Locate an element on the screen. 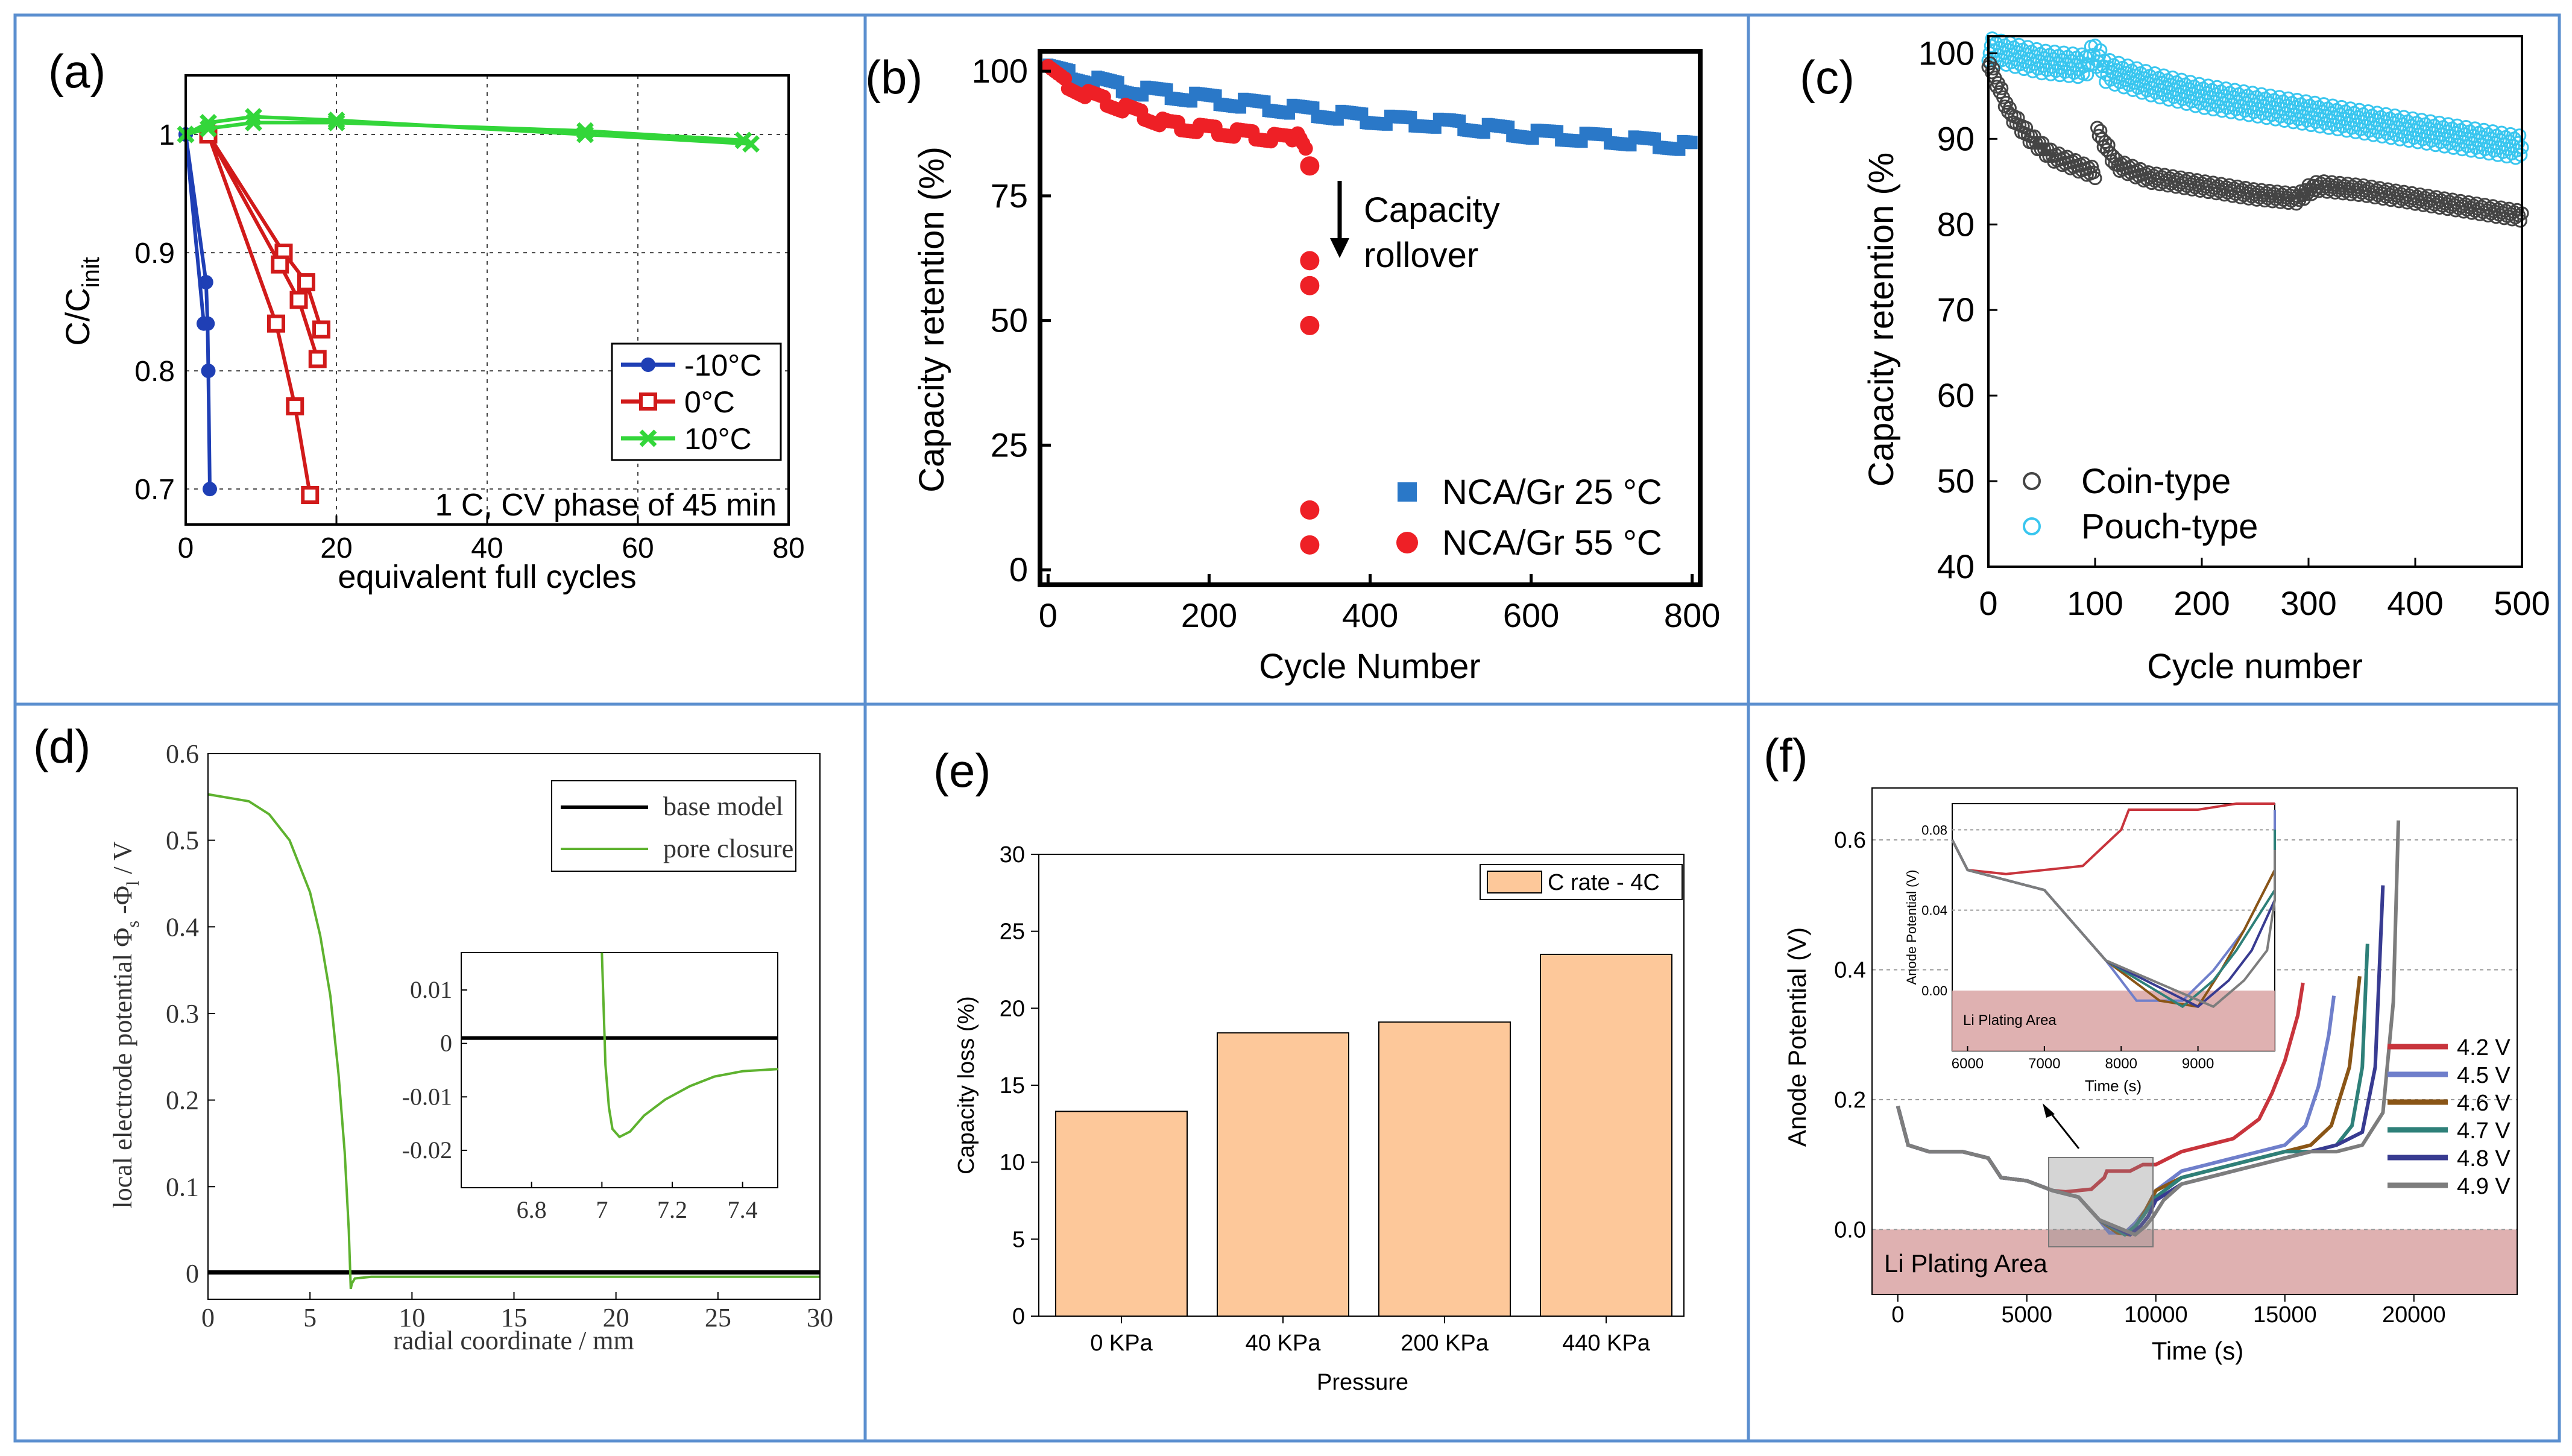  b-xtick-label: 0 is located at coordinates (1048, 615).